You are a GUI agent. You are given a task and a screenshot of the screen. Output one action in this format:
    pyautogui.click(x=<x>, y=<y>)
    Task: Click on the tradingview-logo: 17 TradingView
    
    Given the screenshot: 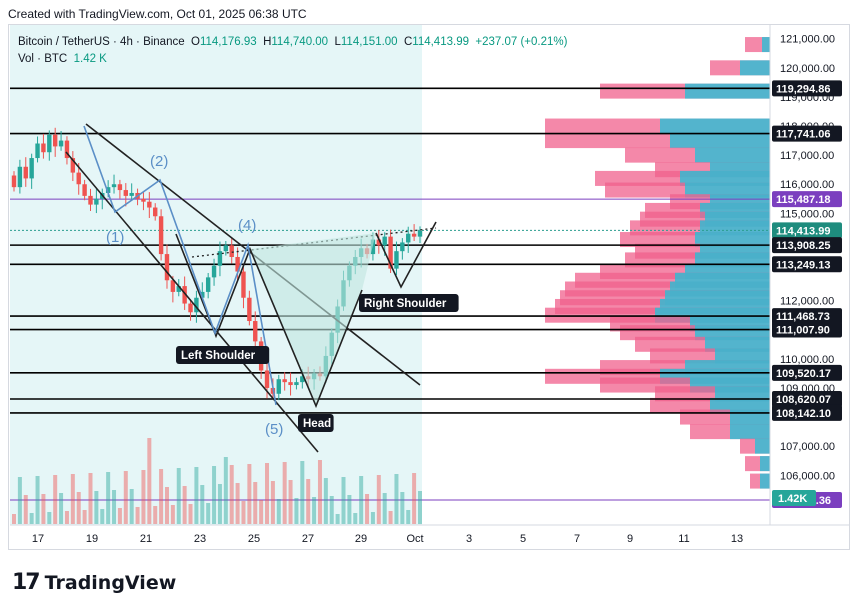 What is the action you would take?
    pyautogui.click(x=94, y=582)
    